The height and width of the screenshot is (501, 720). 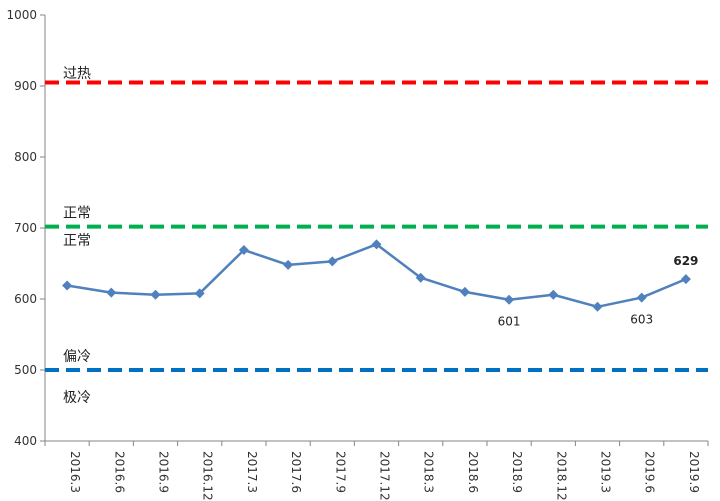 What do you see at coordinates (340, 472) in the screenshot?
I see `x-tick-label: 2017.9` at bounding box center [340, 472].